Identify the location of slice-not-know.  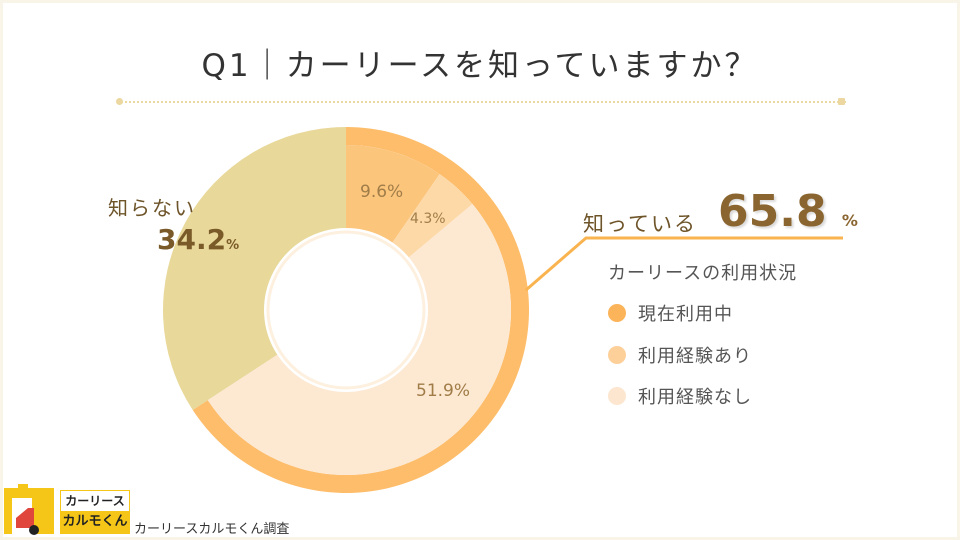
(254, 268).